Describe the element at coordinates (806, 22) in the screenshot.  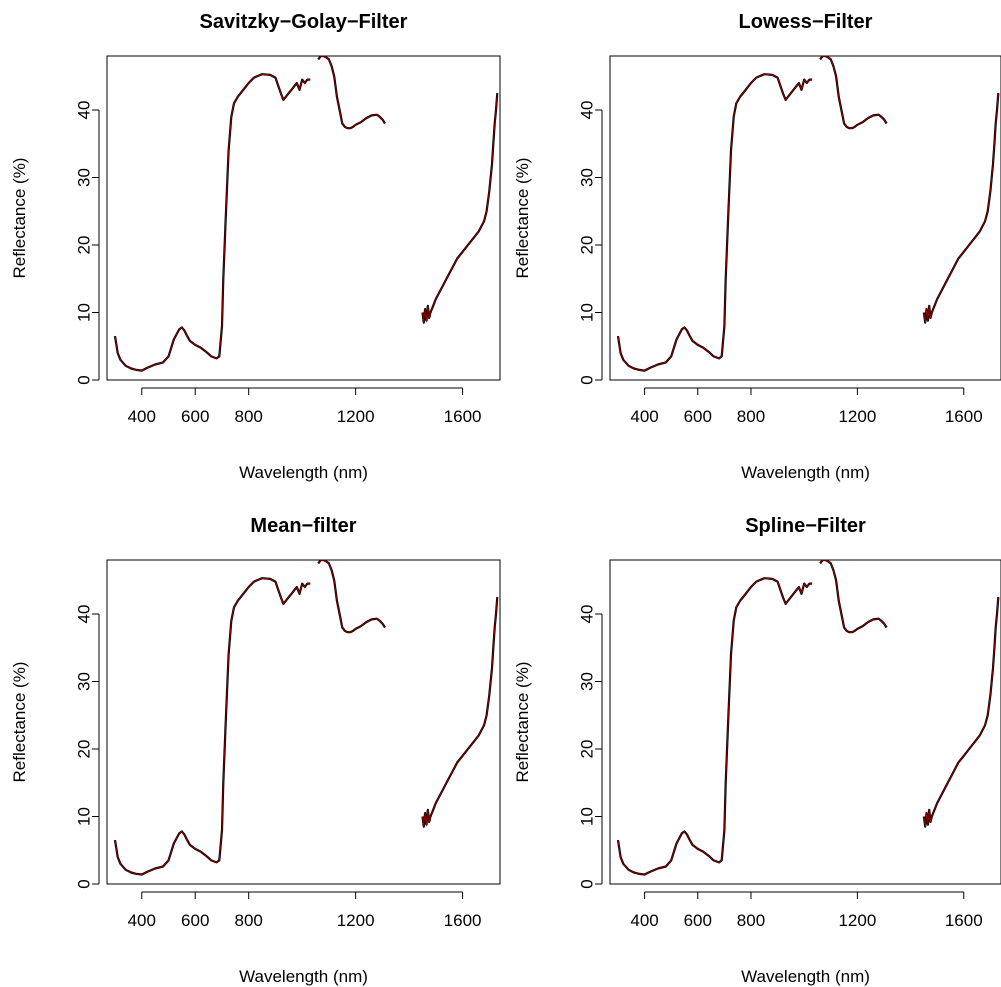
I see `chart-title: Lowess−Filter` at that location.